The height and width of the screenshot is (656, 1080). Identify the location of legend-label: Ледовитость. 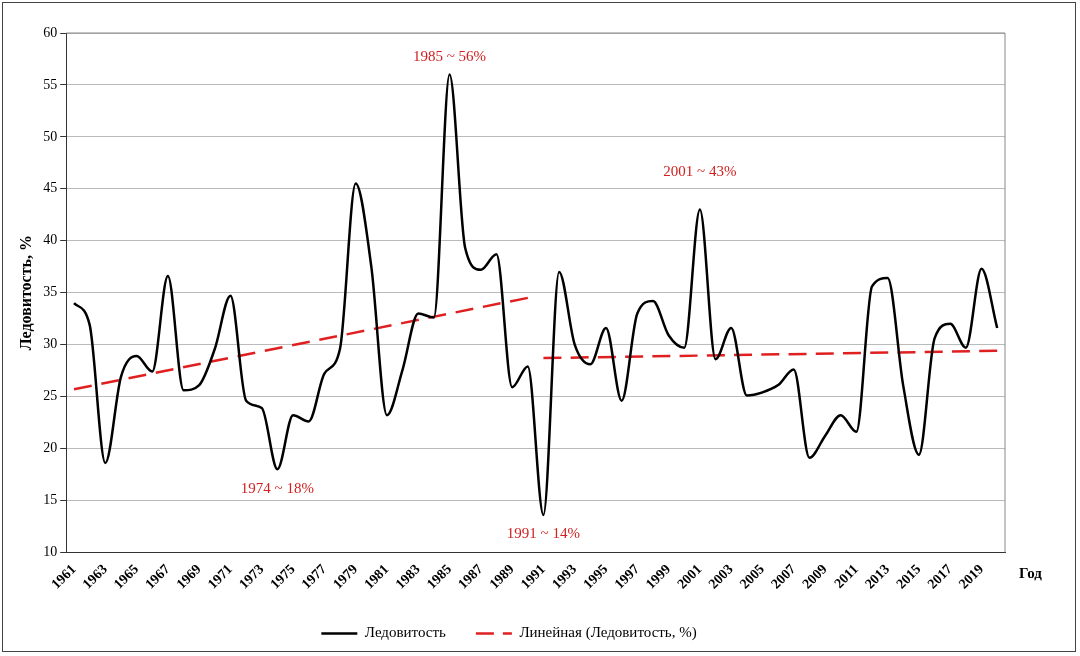
(405, 632).